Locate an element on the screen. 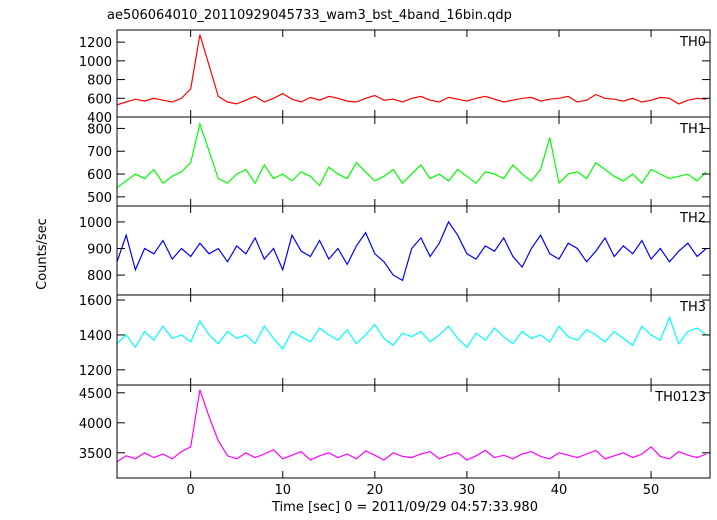 This screenshot has width=717, height=520. x-tick-label: 0 is located at coordinates (191, 490).